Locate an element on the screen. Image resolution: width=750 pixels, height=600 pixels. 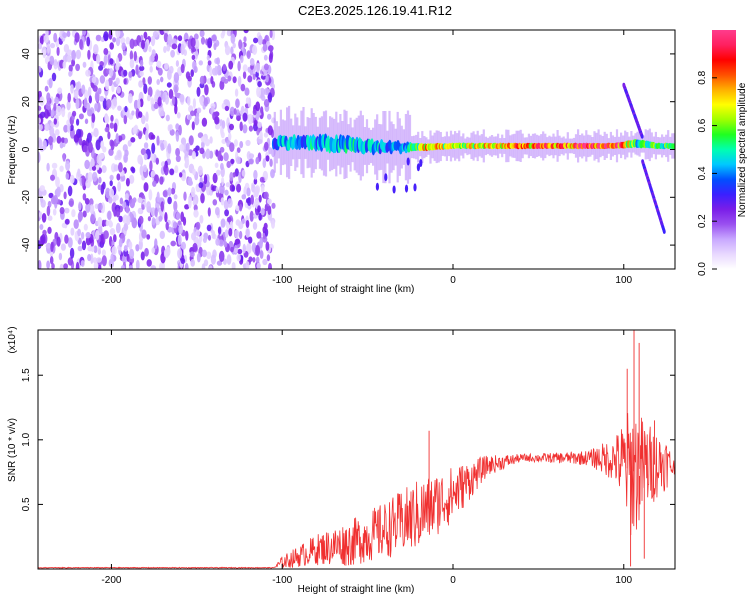
y-tick-label: 40 is located at coordinates (26, 54).